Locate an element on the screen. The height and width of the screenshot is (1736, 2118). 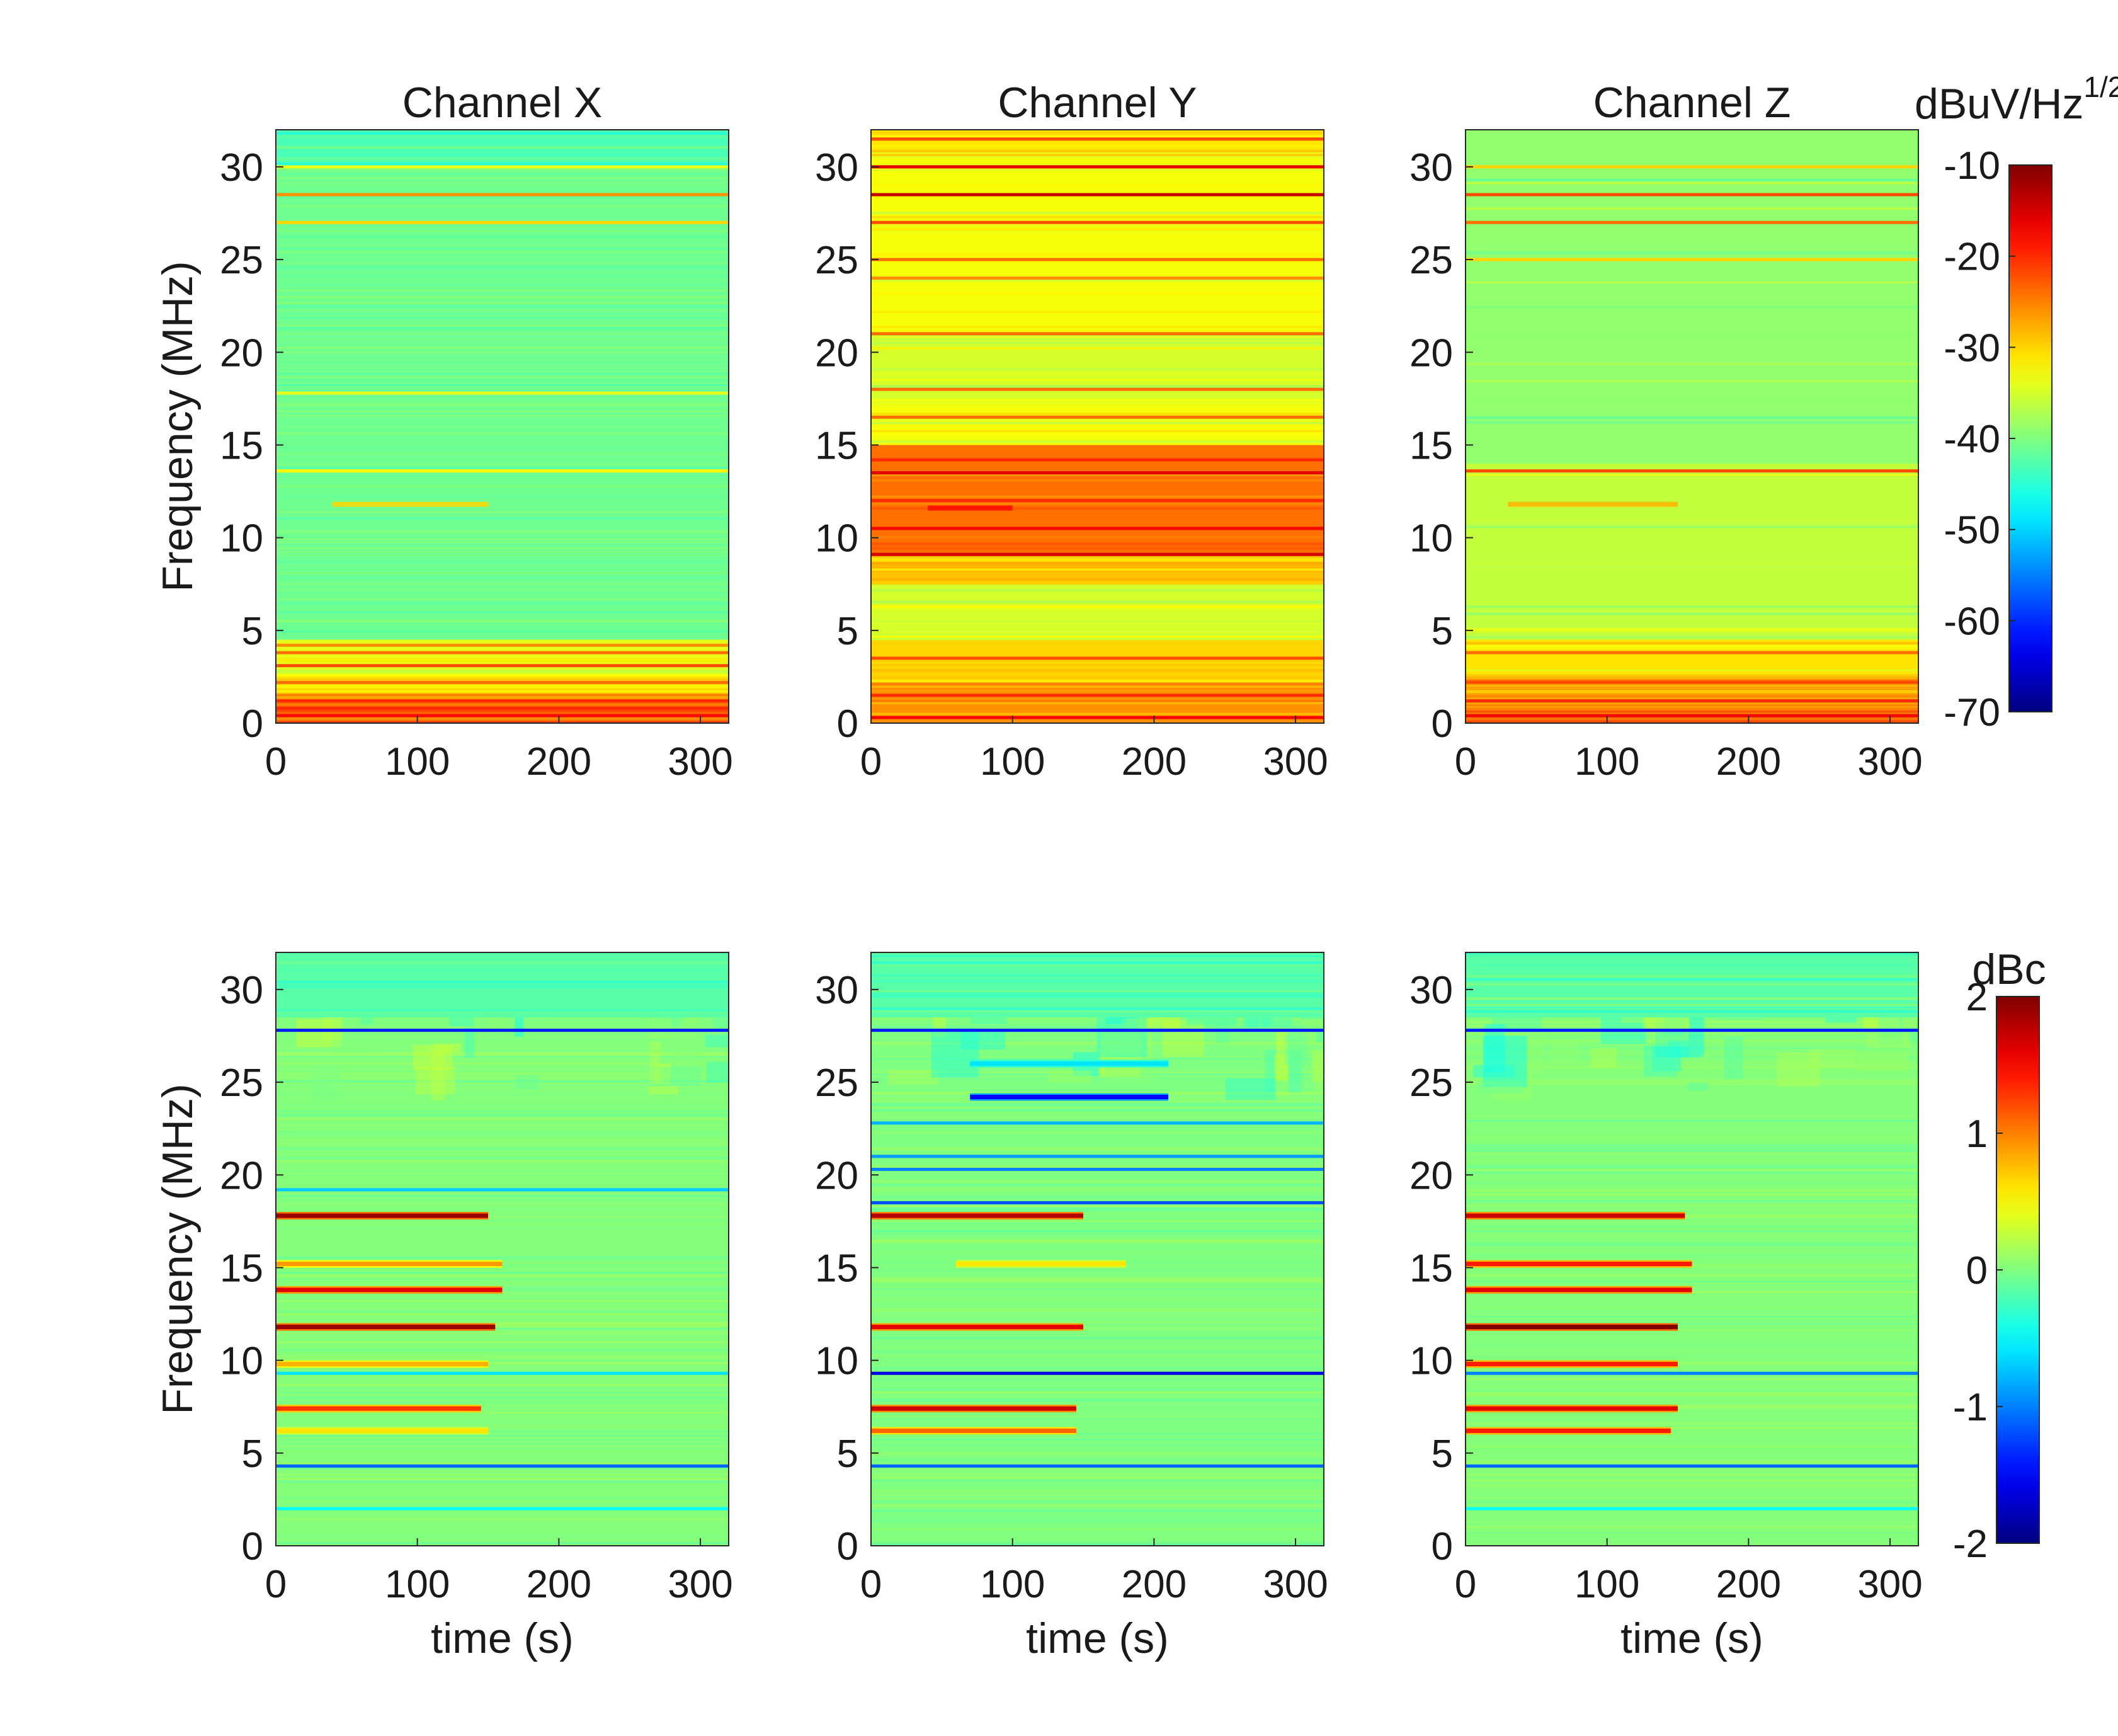
colorbar-tick-label: -50 is located at coordinates (1972, 530).